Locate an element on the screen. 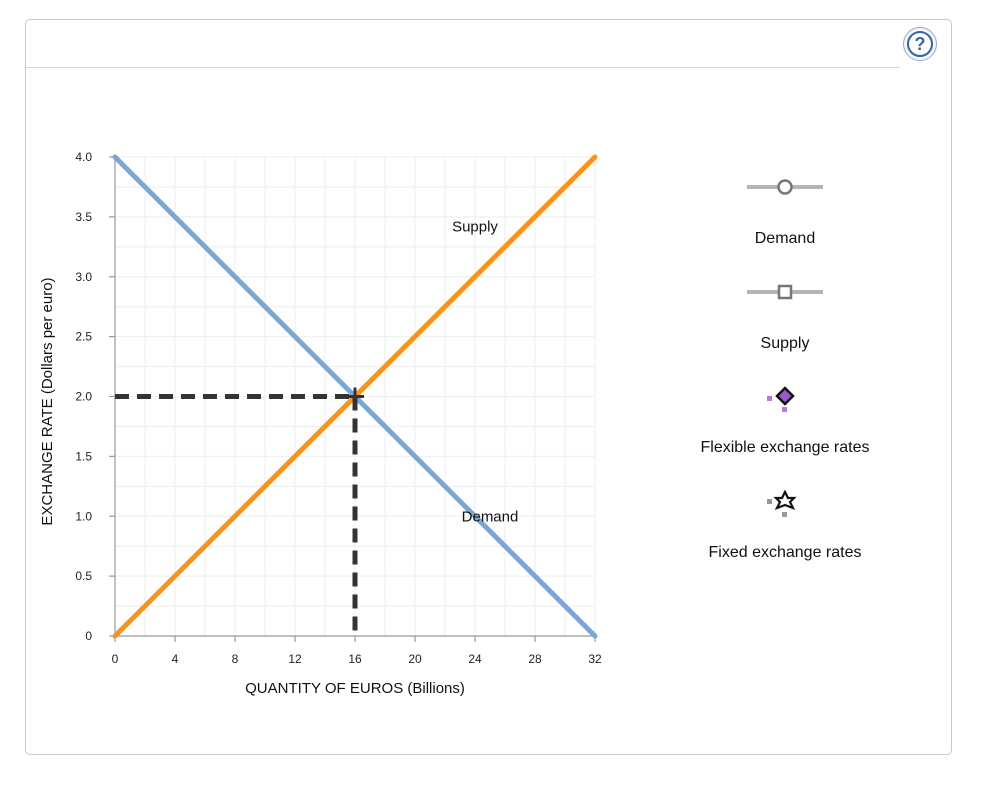 Image resolution: width=994 pixels, height=802 pixels. y-tick-label: 0 is located at coordinates (88, 636).